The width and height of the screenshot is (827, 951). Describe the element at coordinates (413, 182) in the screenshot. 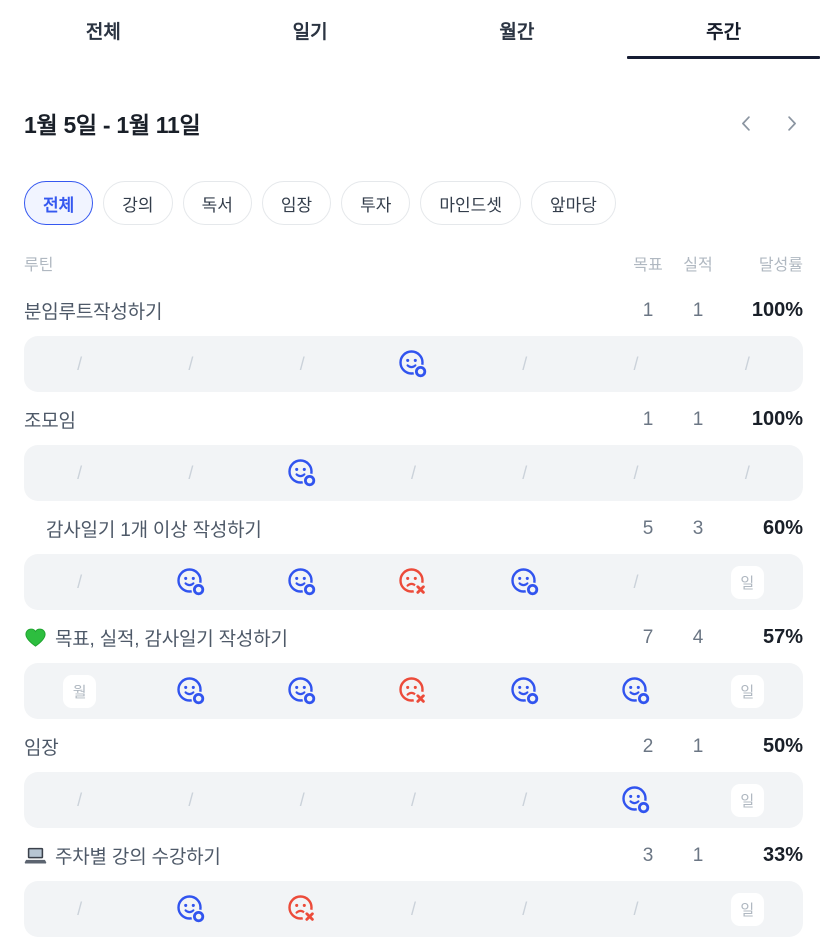

I see `category-filter-chips: 전체 강의 독서 임장 투자 마인드셋 앞마당` at that location.